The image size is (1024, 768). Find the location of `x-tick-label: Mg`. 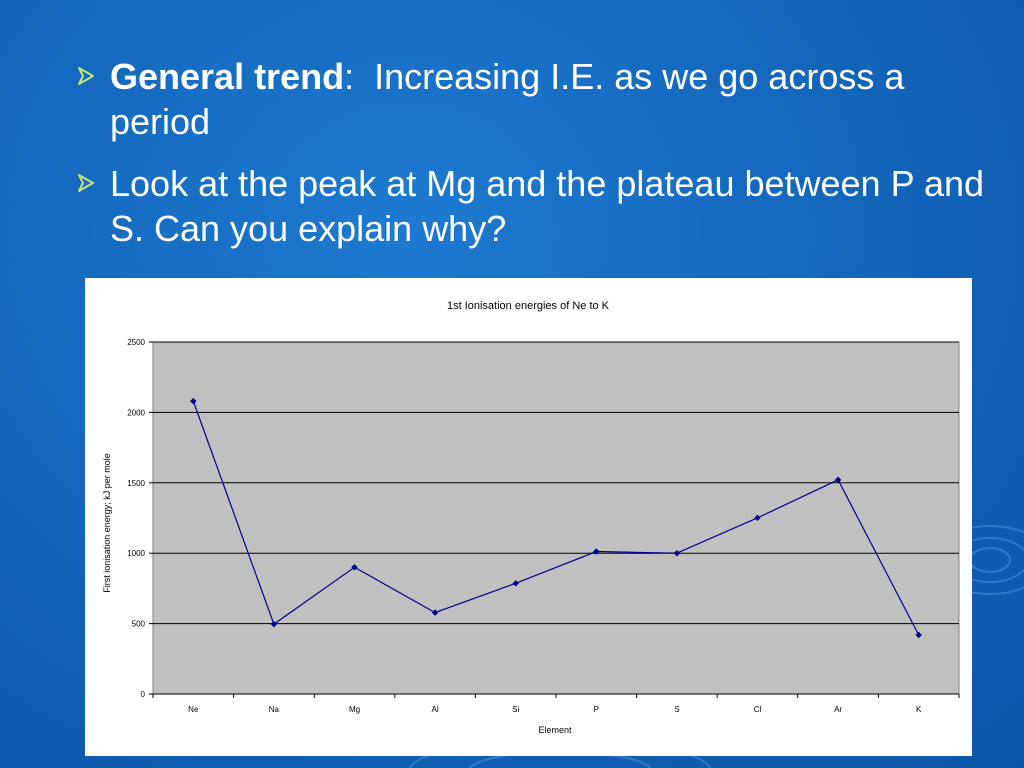

x-tick-label: Mg is located at coordinates (354, 709).